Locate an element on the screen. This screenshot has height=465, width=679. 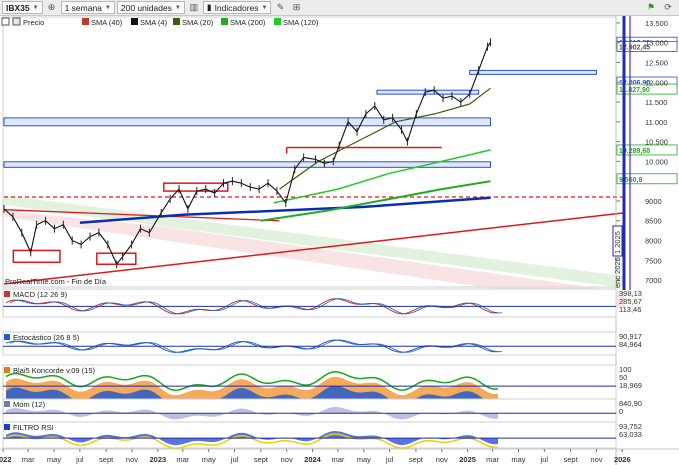
stochastic-panel-frame is located at coordinates (309, 343).